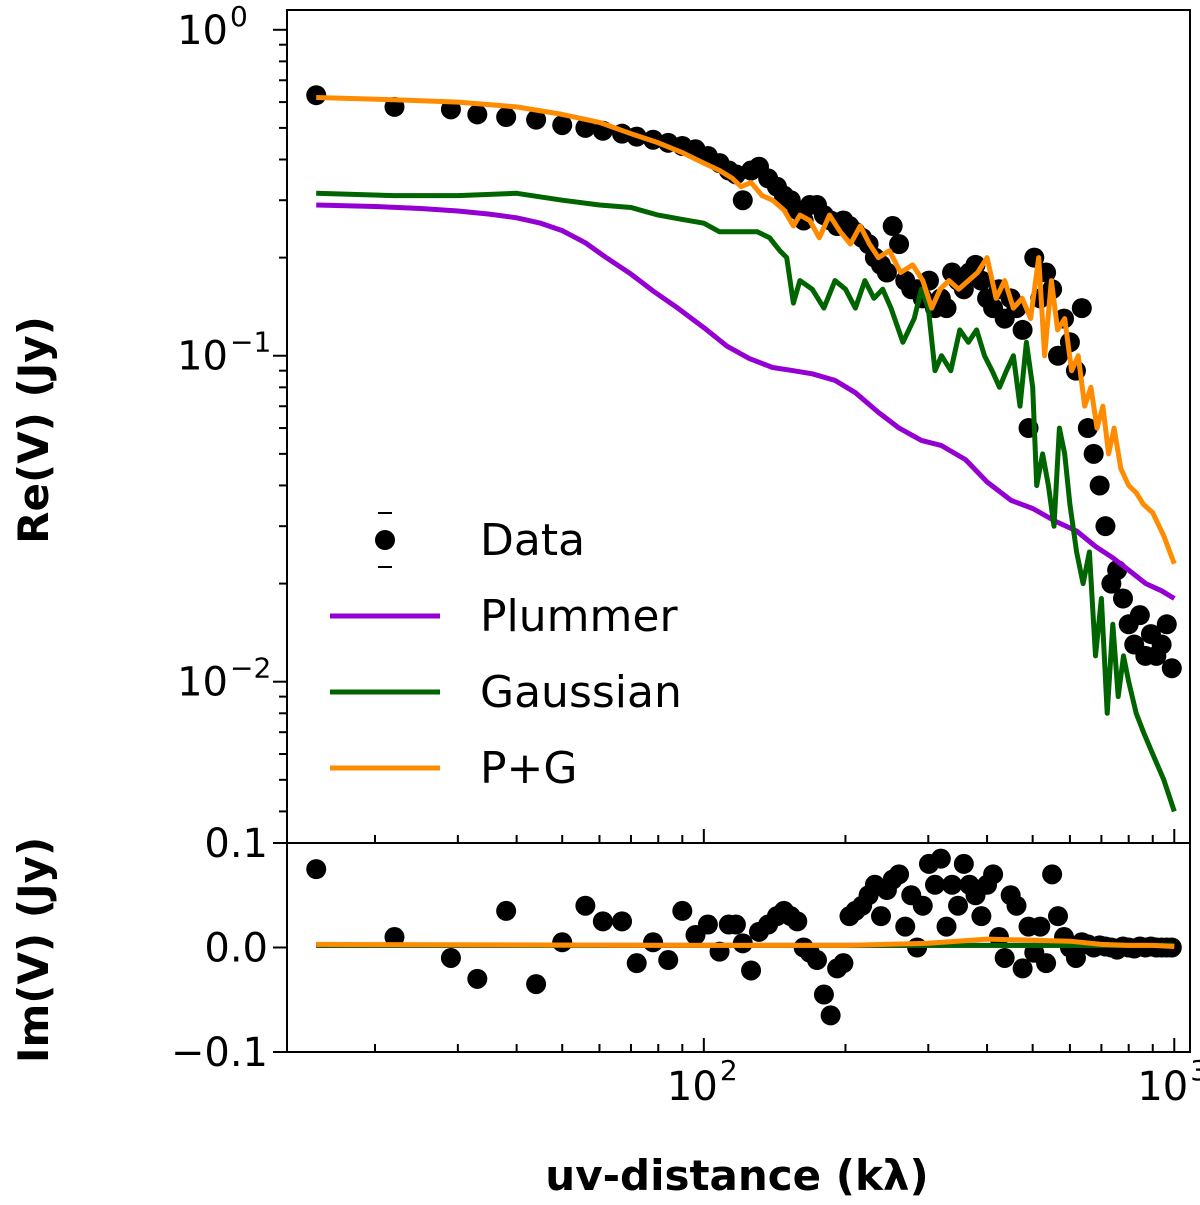 The image size is (1200, 1205). Describe the element at coordinates (33, 430) in the screenshot. I see `re-y-axis-label: Re(V) (Jy)` at that location.